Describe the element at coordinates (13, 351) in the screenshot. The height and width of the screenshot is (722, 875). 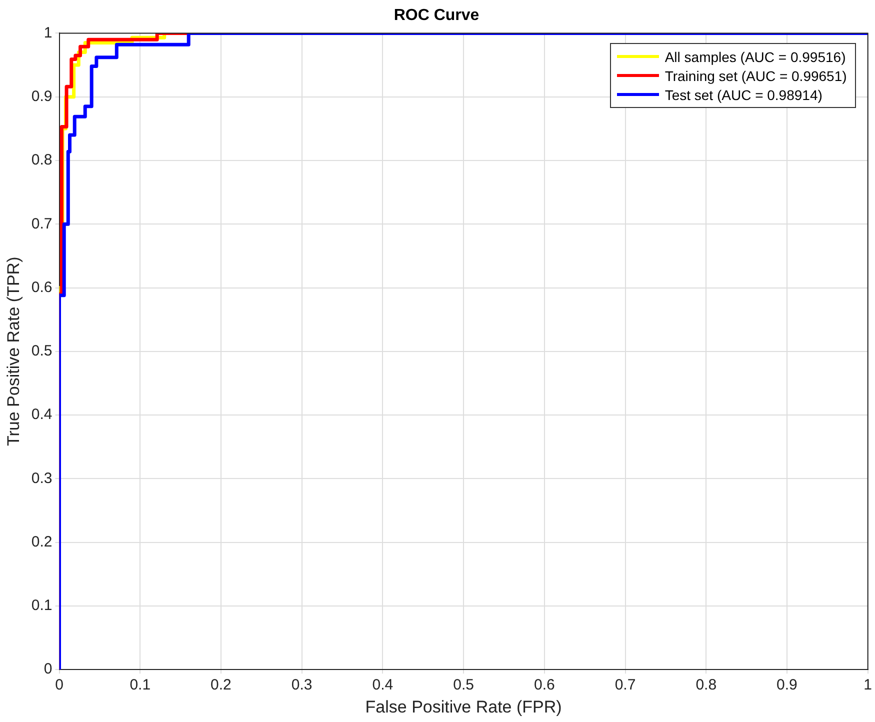
I see `y-axis-title: True Positive Rate (TPR)` at that location.